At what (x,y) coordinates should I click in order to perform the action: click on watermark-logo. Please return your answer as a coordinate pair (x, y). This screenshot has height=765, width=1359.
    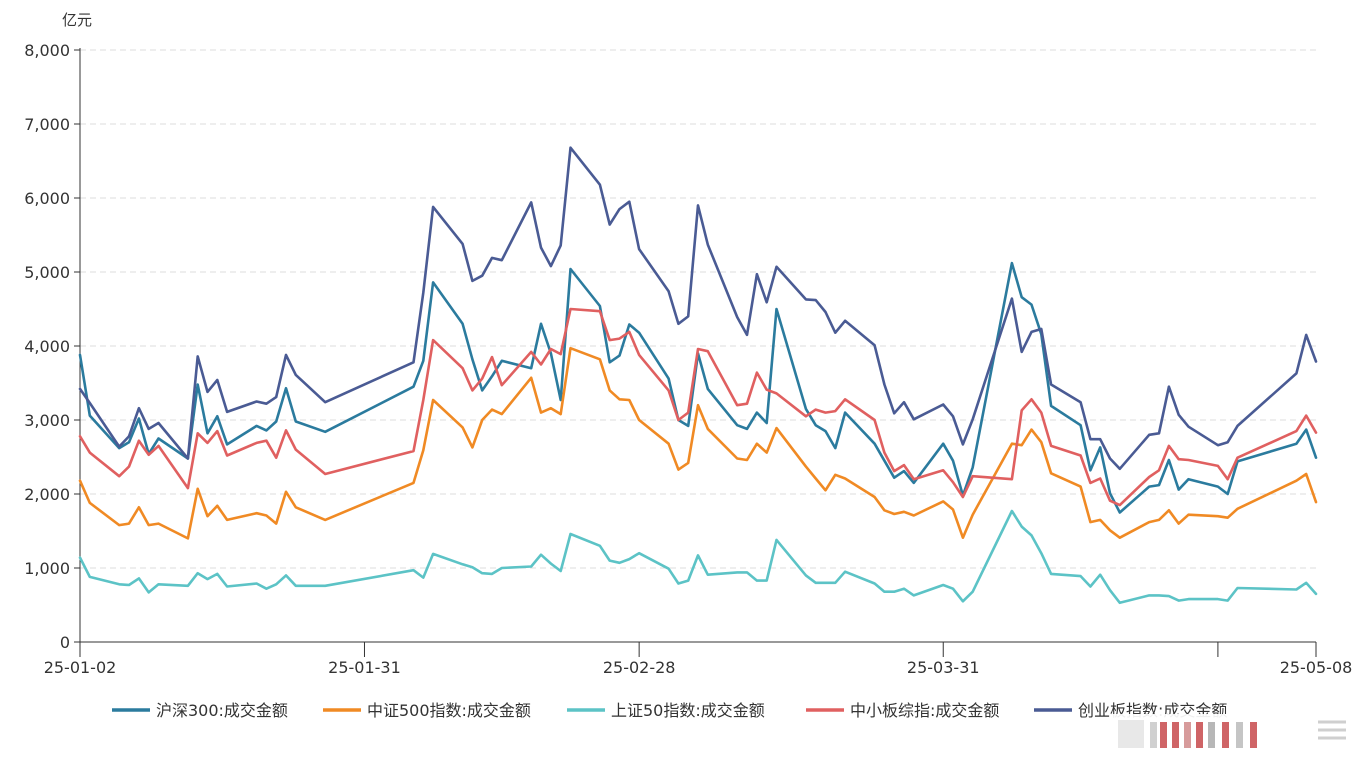
    Looking at the image, I should click on (1232, 734).